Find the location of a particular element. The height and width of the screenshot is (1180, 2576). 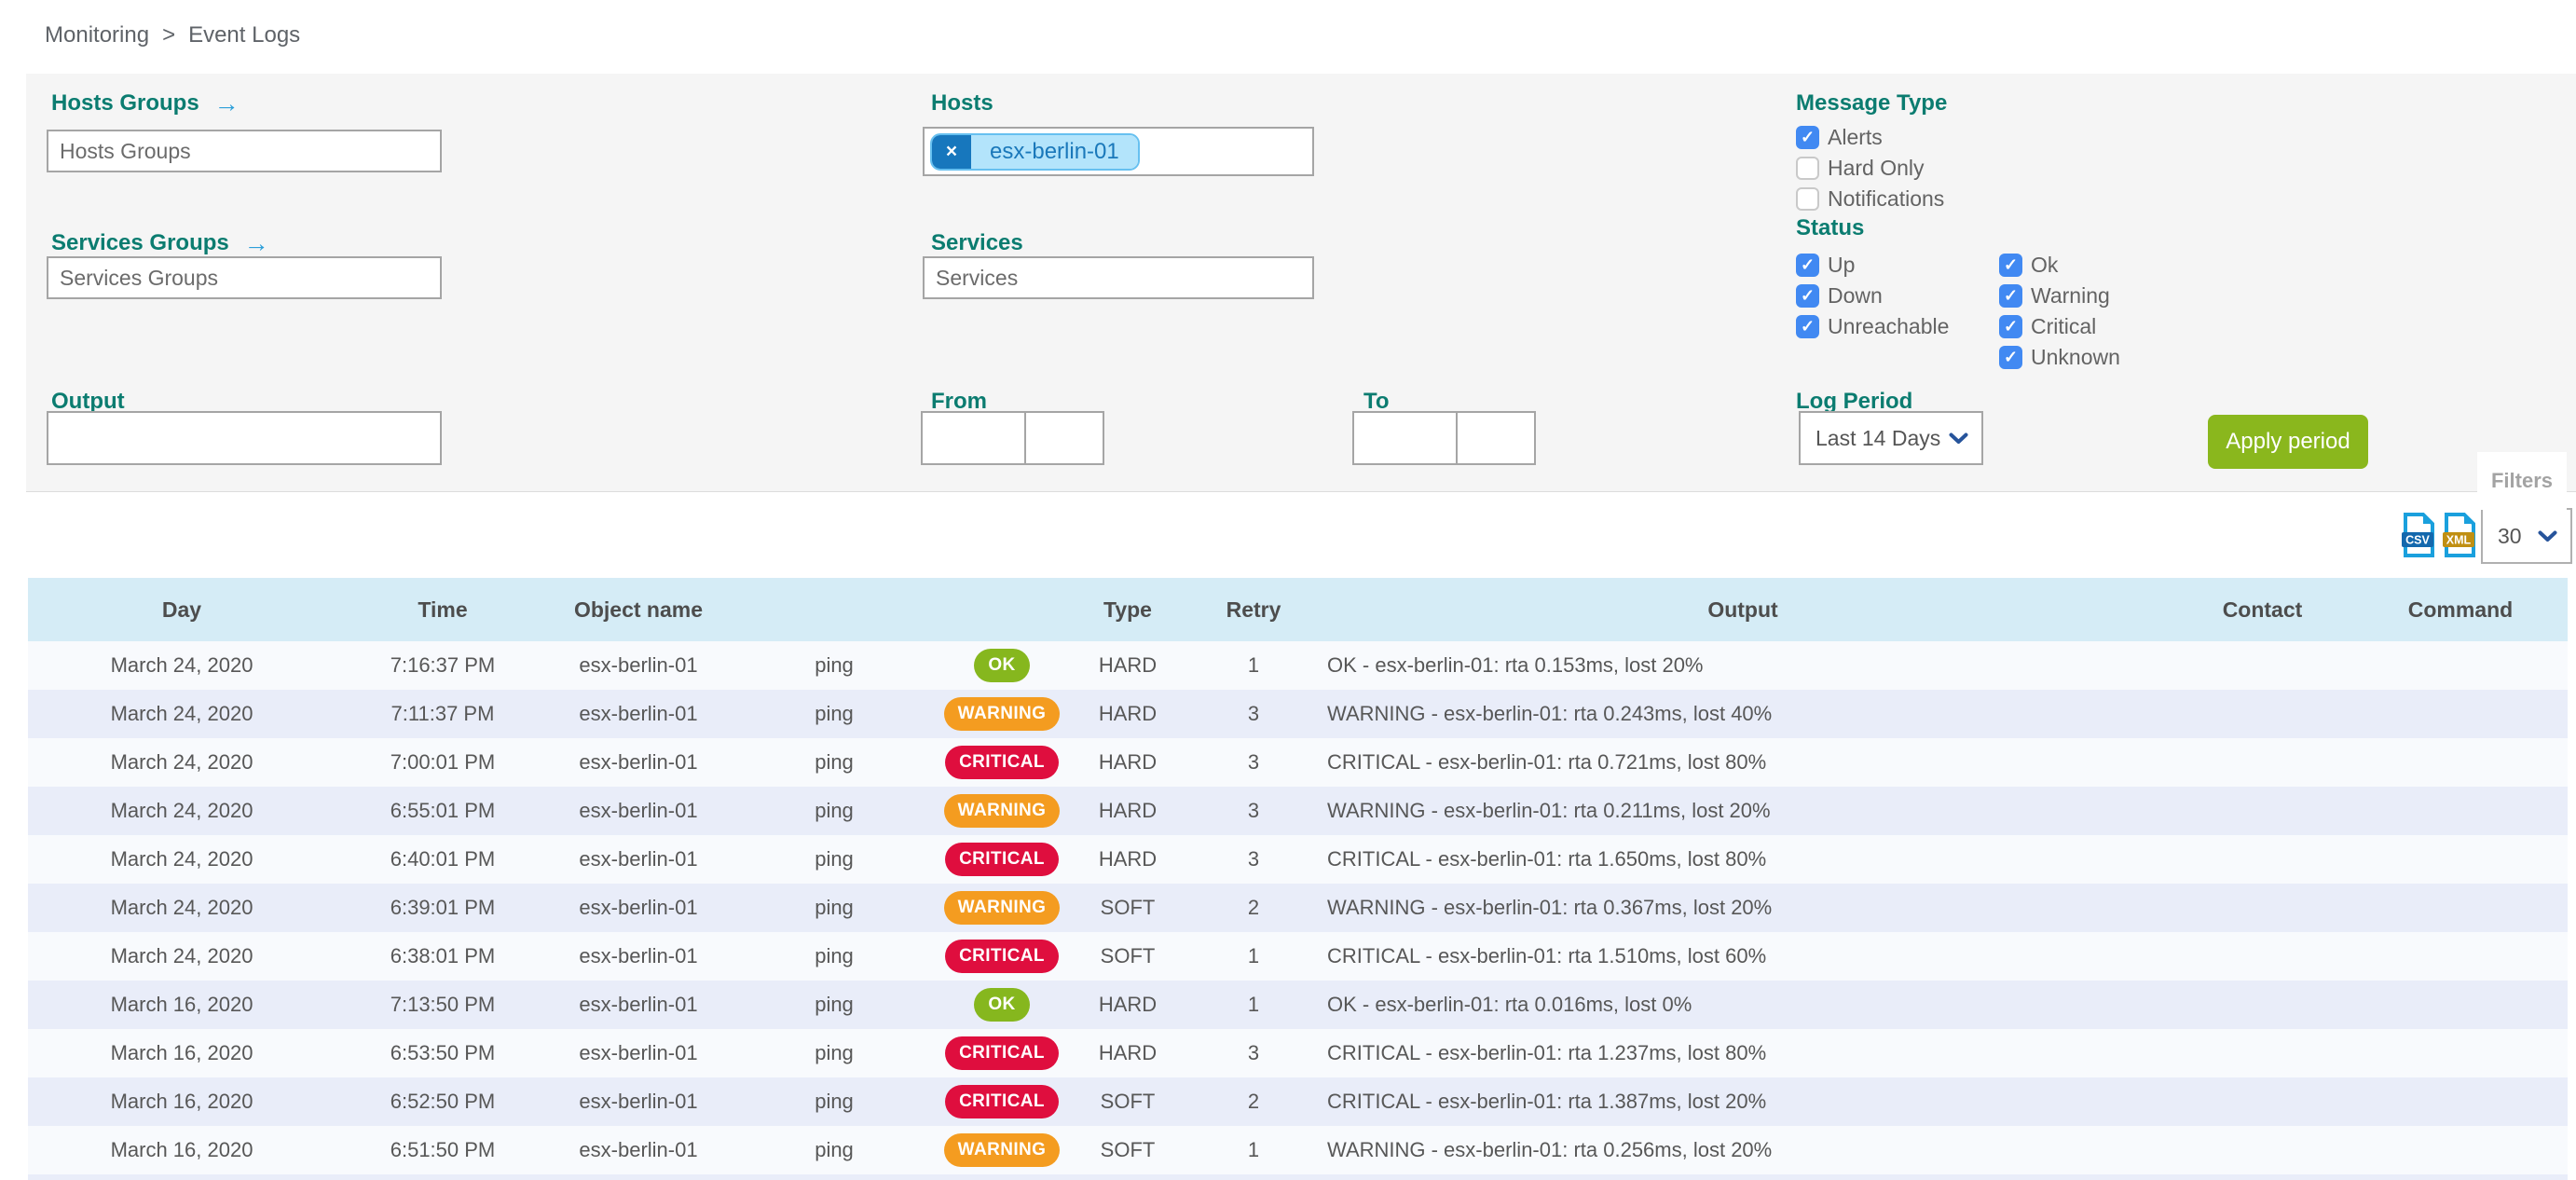

csv-icon-label: CSV is located at coordinates (2417, 541).